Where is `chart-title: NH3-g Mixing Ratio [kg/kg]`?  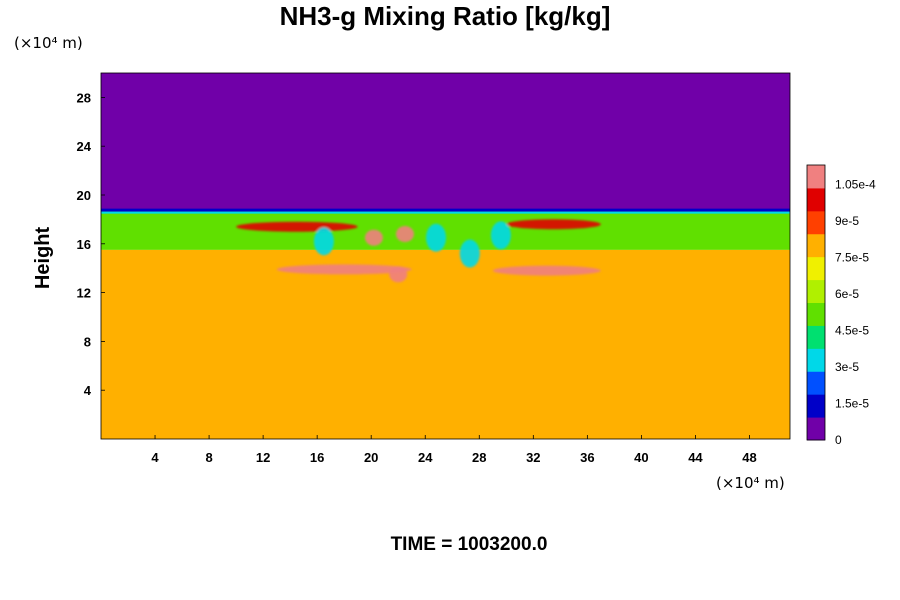
chart-title: NH3-g Mixing Ratio [kg/kg] is located at coordinates (445, 16).